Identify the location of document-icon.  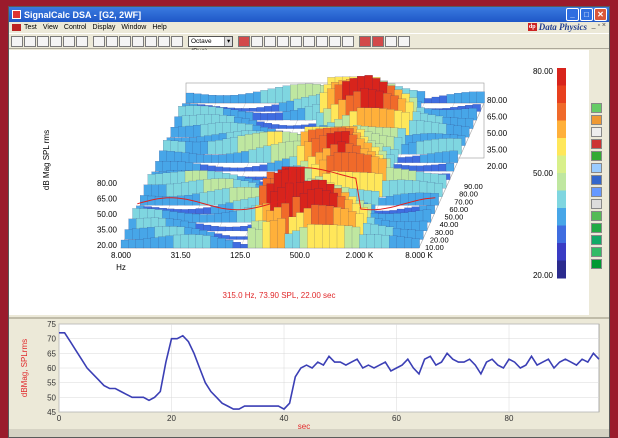
(16, 27).